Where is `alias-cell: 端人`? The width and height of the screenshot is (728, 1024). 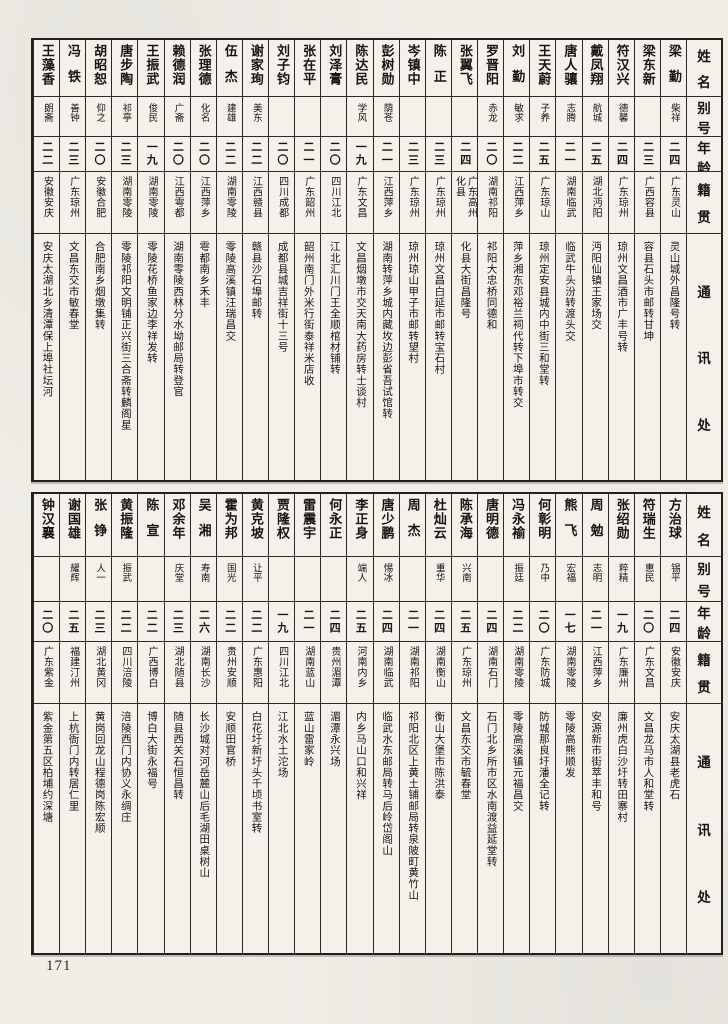 alias-cell: 端人 is located at coordinates (360, 579).